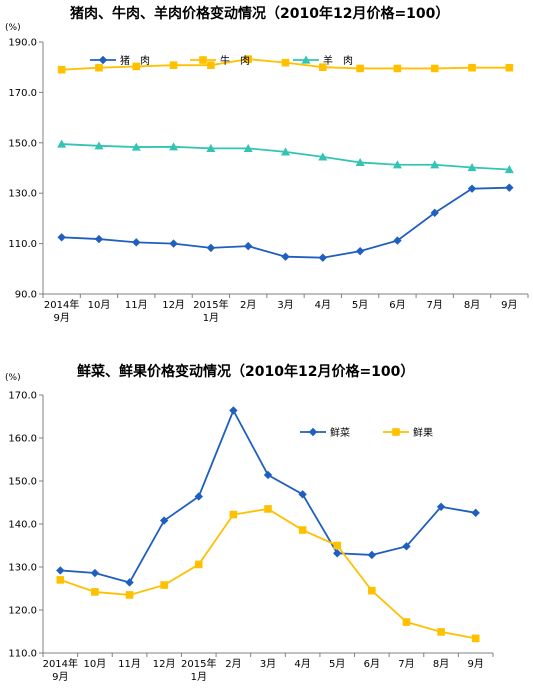  Describe the element at coordinates (235, 60) in the screenshot. I see `legend-label: 牛 肉` at that location.